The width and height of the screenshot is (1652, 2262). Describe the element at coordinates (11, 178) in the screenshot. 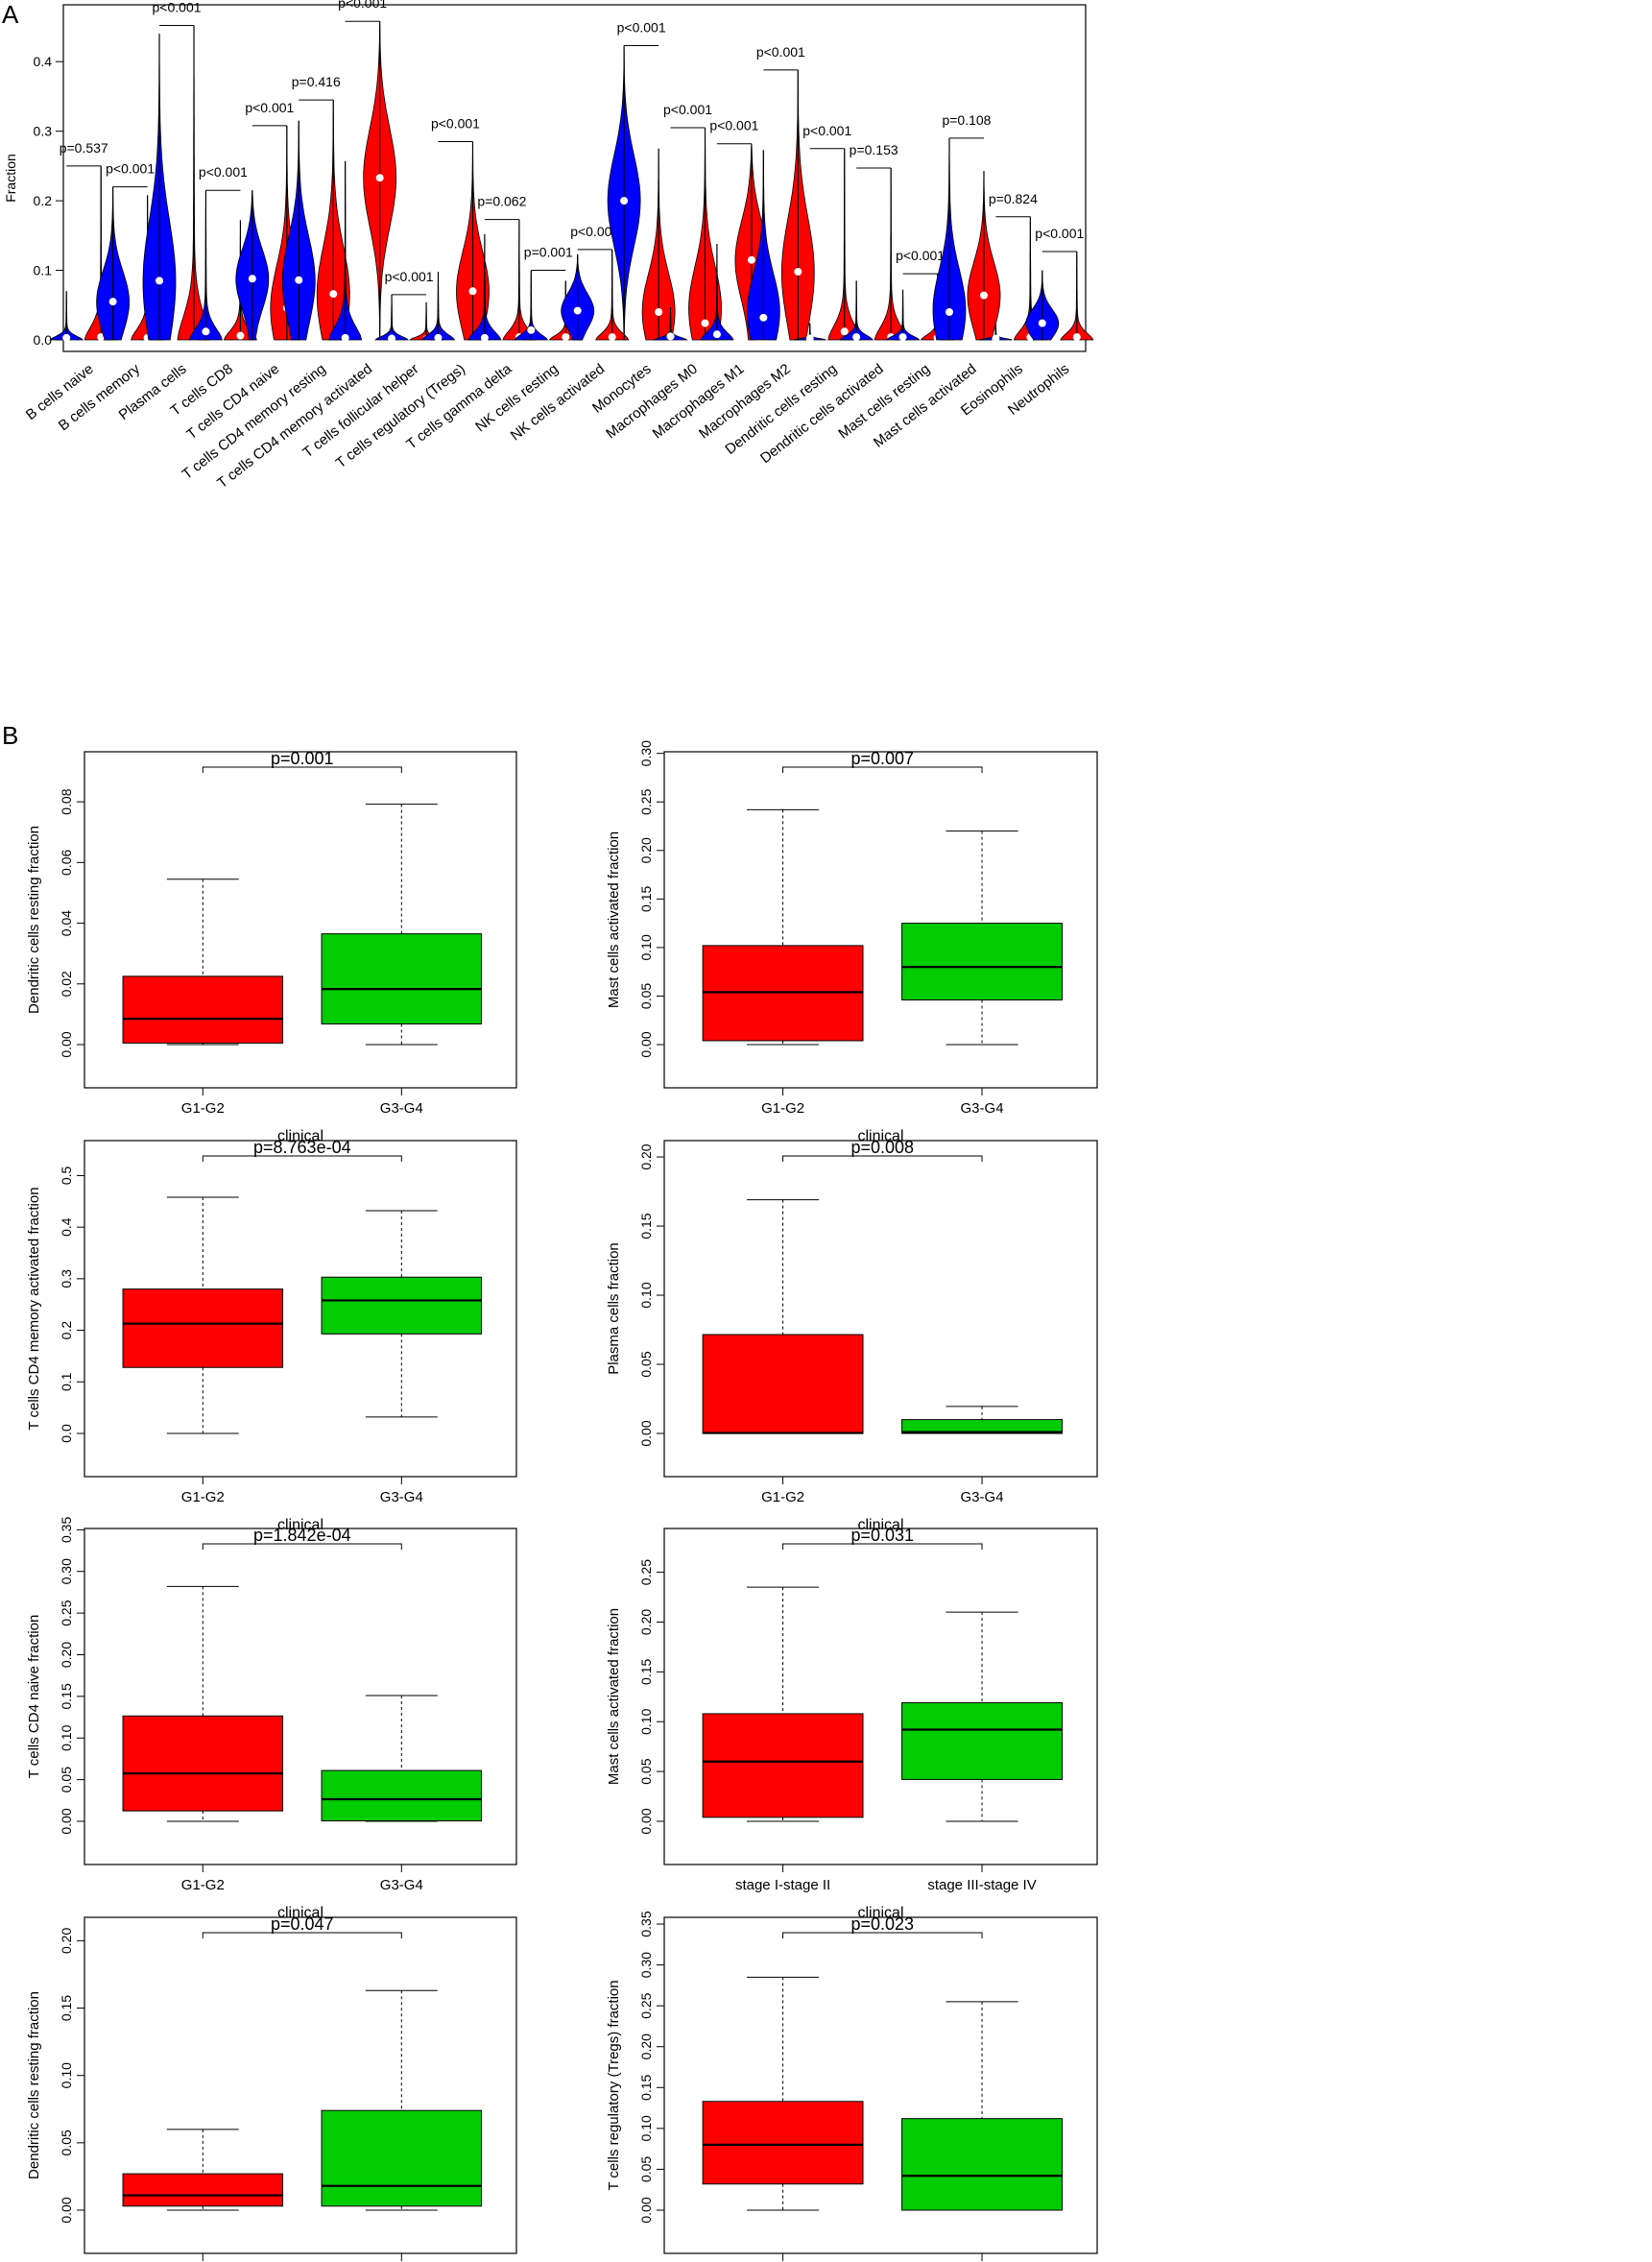

I see `y-axis-label: Fraction` at that location.